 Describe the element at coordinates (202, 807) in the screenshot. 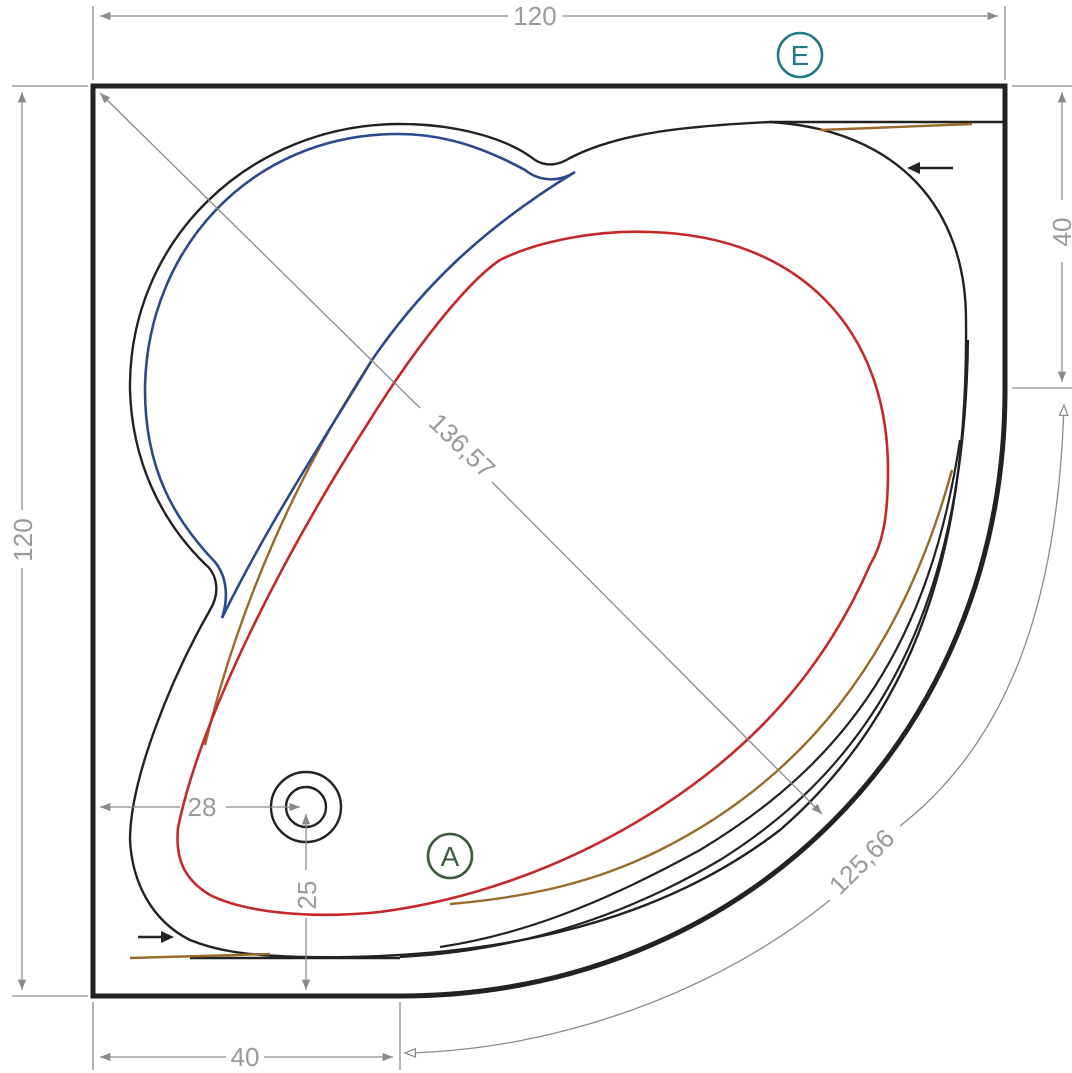

I see `dim-drain-x: 28` at that location.